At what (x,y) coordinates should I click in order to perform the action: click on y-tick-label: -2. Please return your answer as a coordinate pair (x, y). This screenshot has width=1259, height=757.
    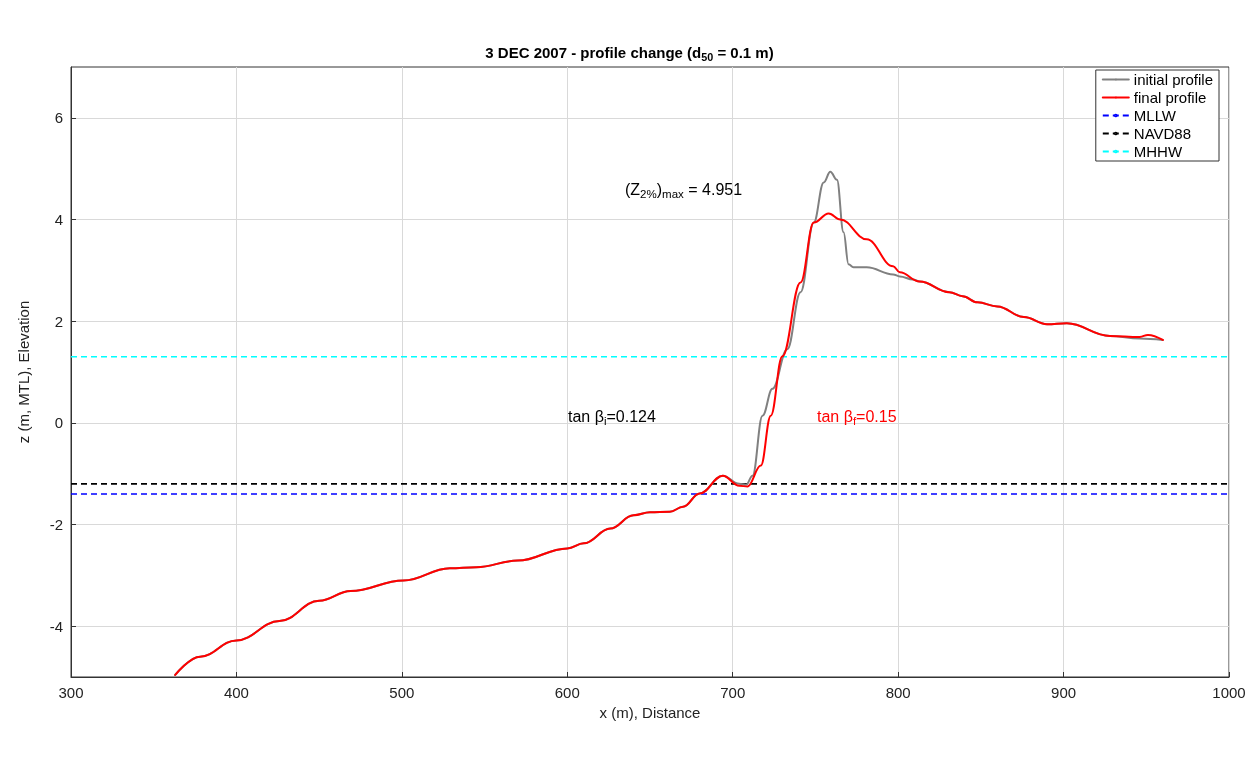
    Looking at the image, I should click on (56, 524).